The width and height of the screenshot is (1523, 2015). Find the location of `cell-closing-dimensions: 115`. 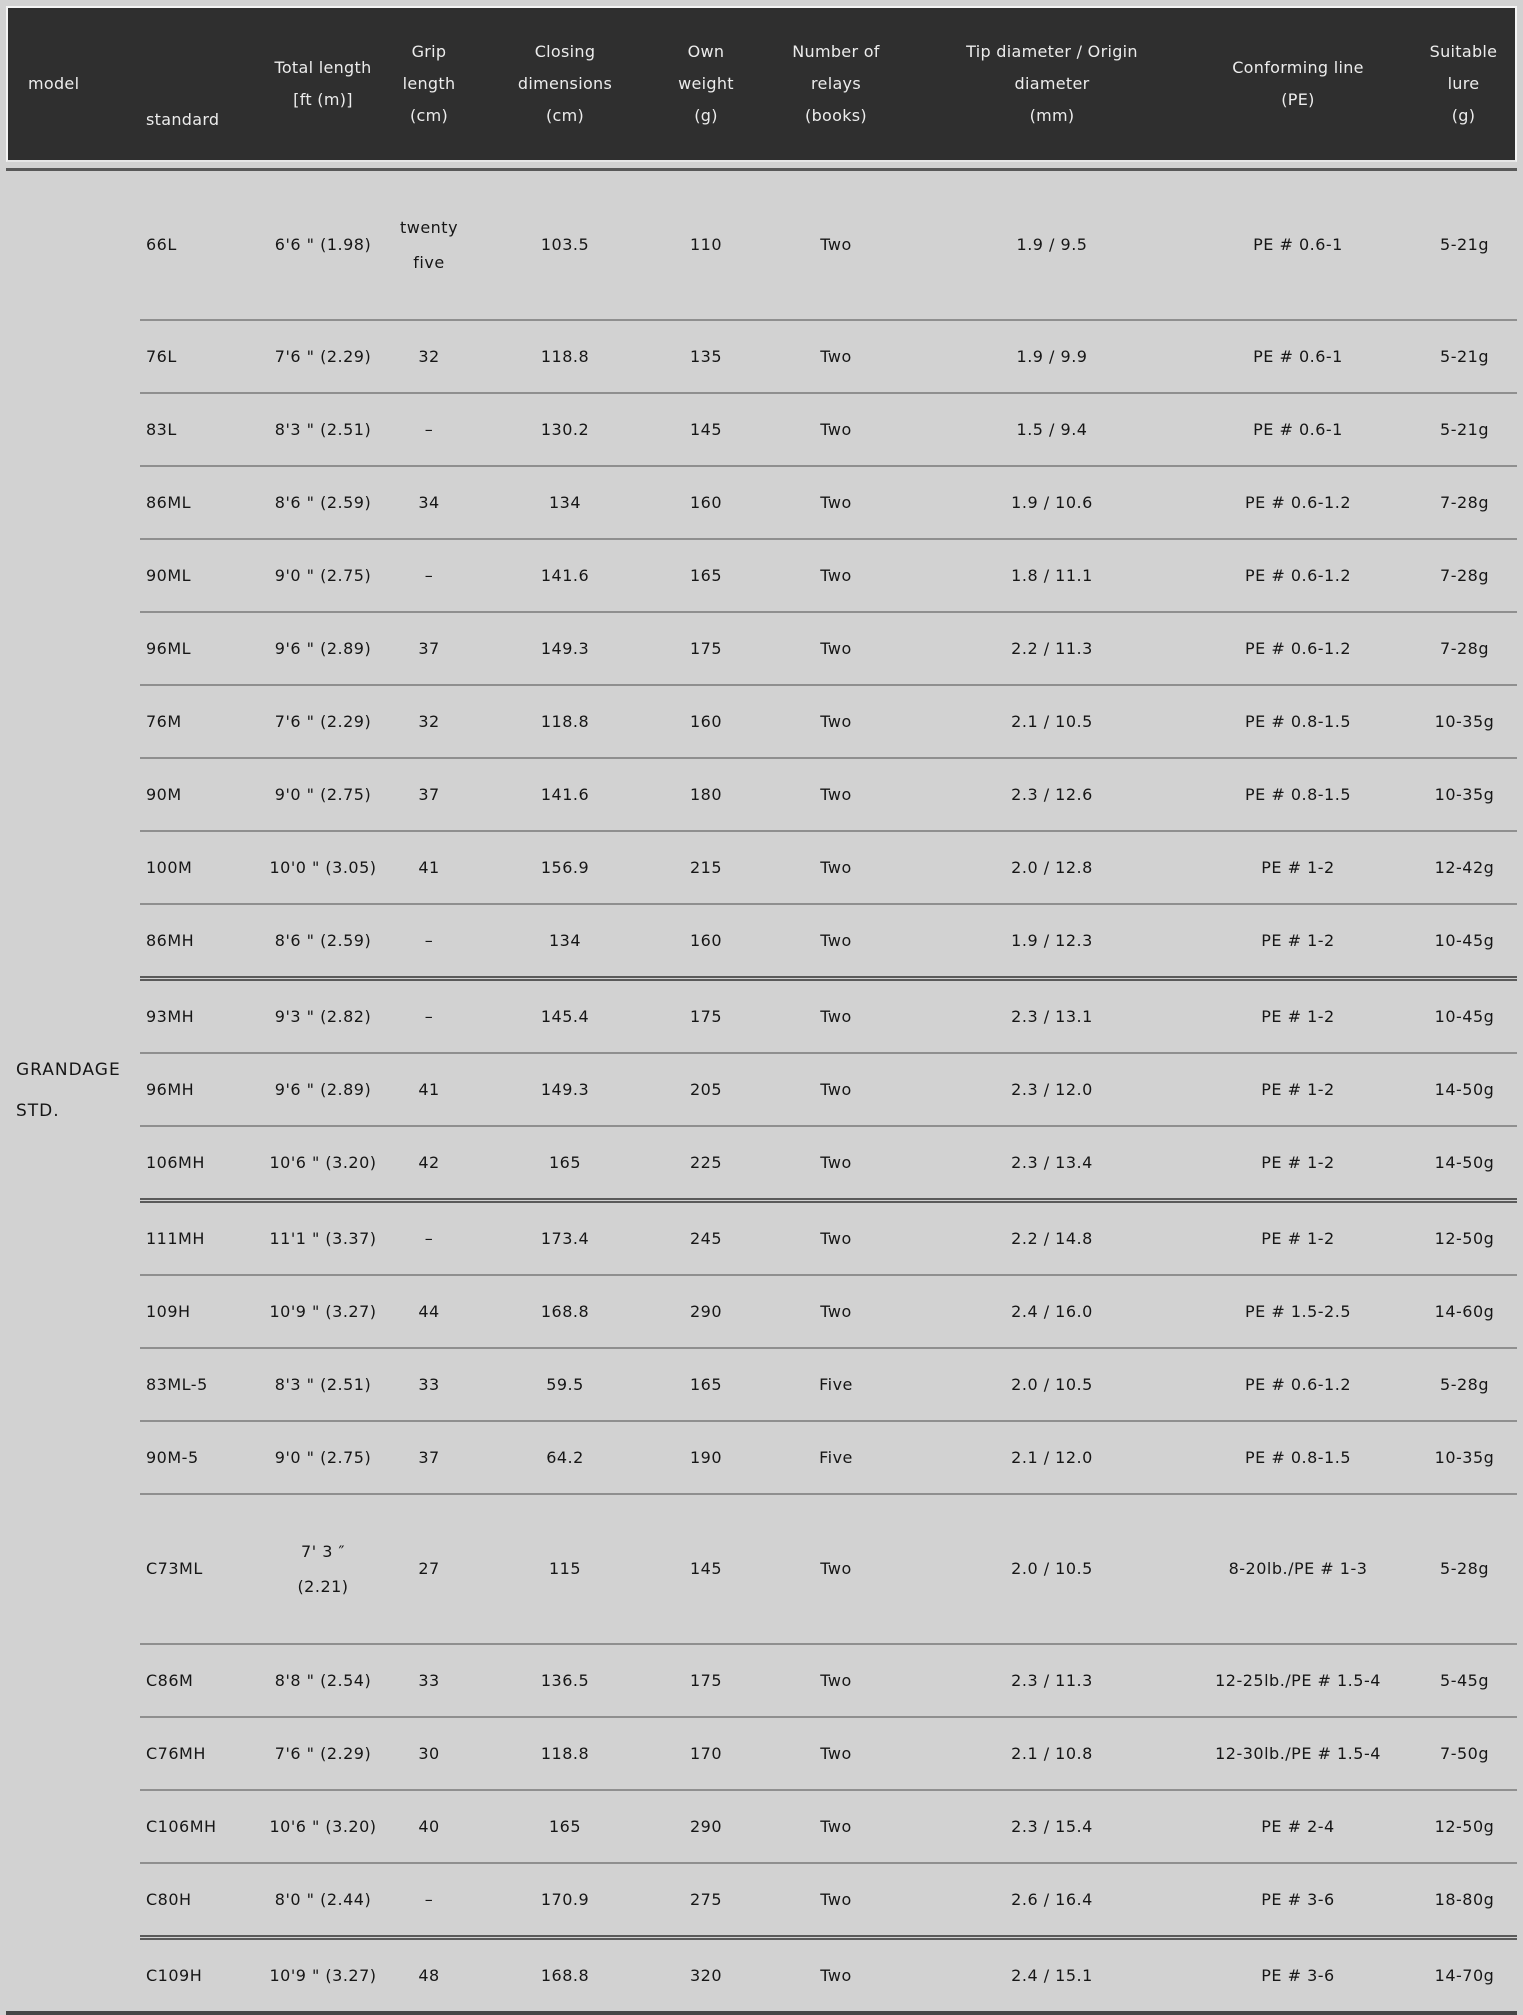

cell-closing-dimensions: 115 is located at coordinates (565, 1570).